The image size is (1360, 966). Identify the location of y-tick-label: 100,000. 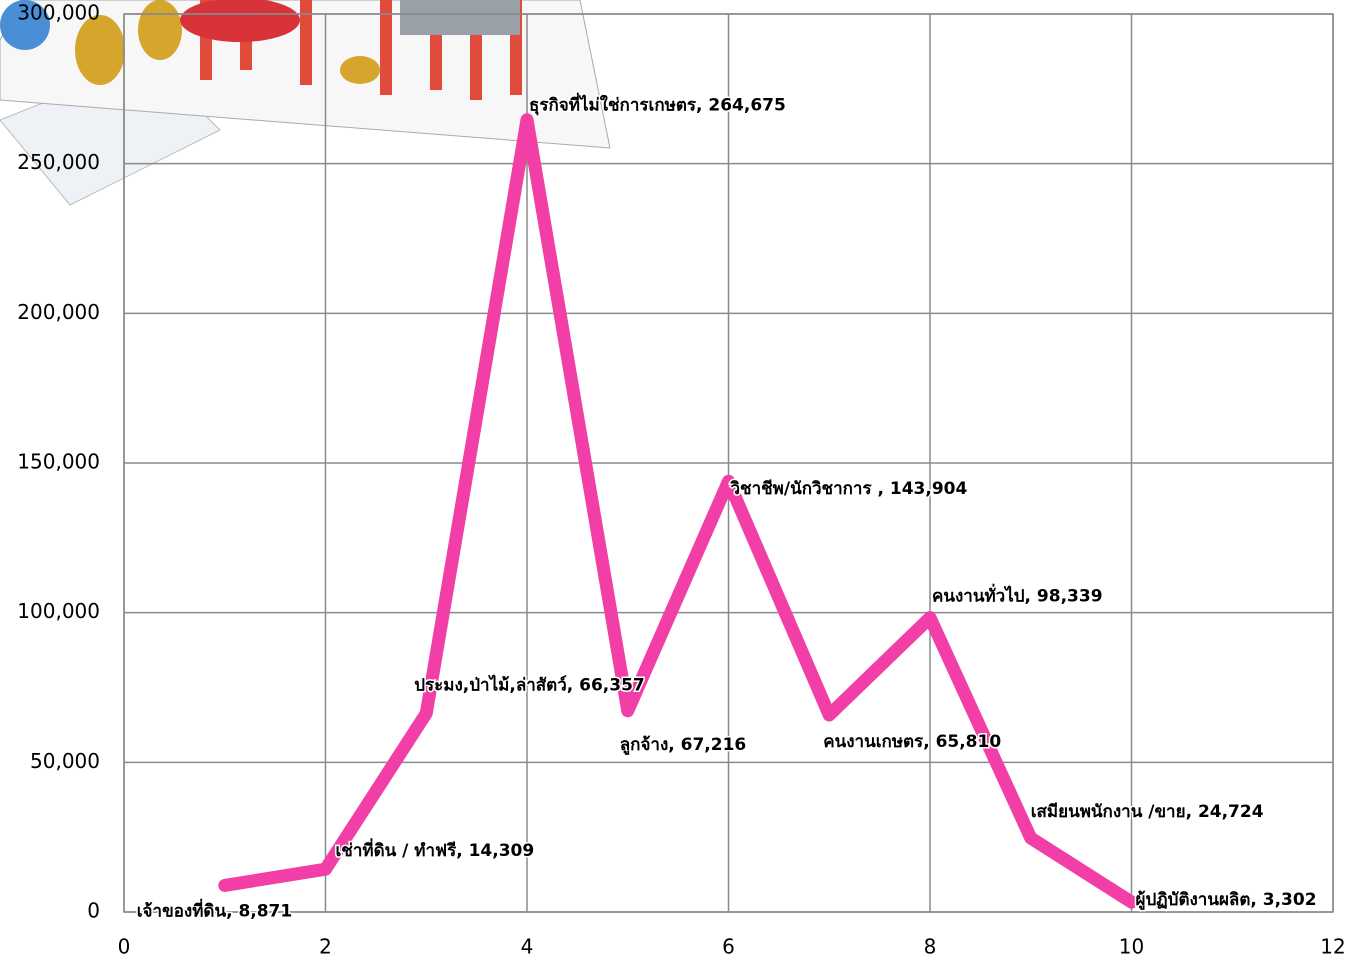
(58, 611).